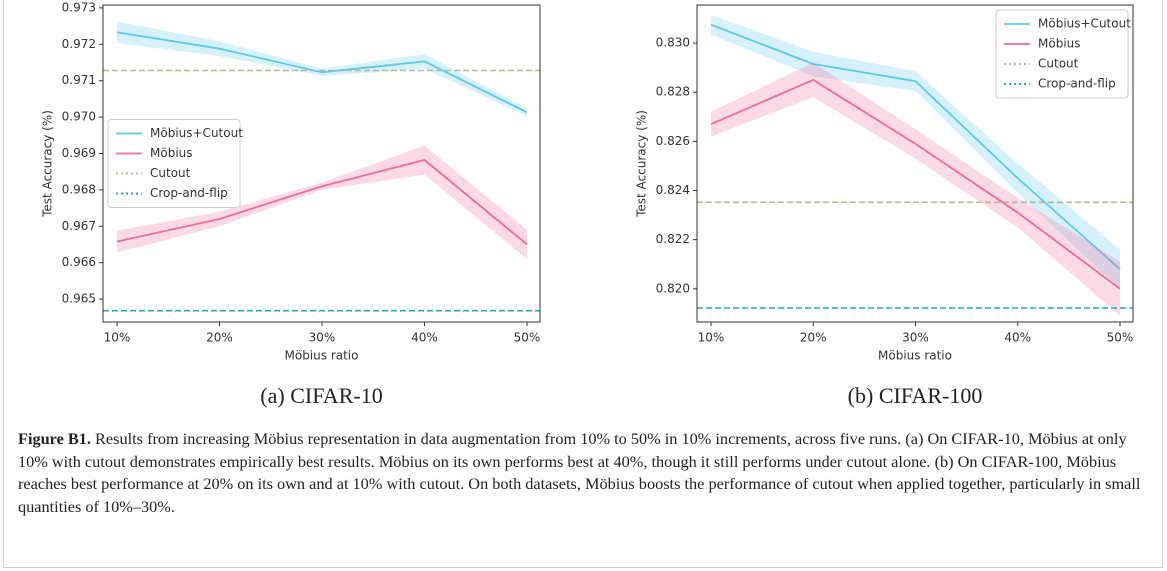  What do you see at coordinates (79, 44) in the screenshot?
I see `y-tick-label: 0.972` at bounding box center [79, 44].